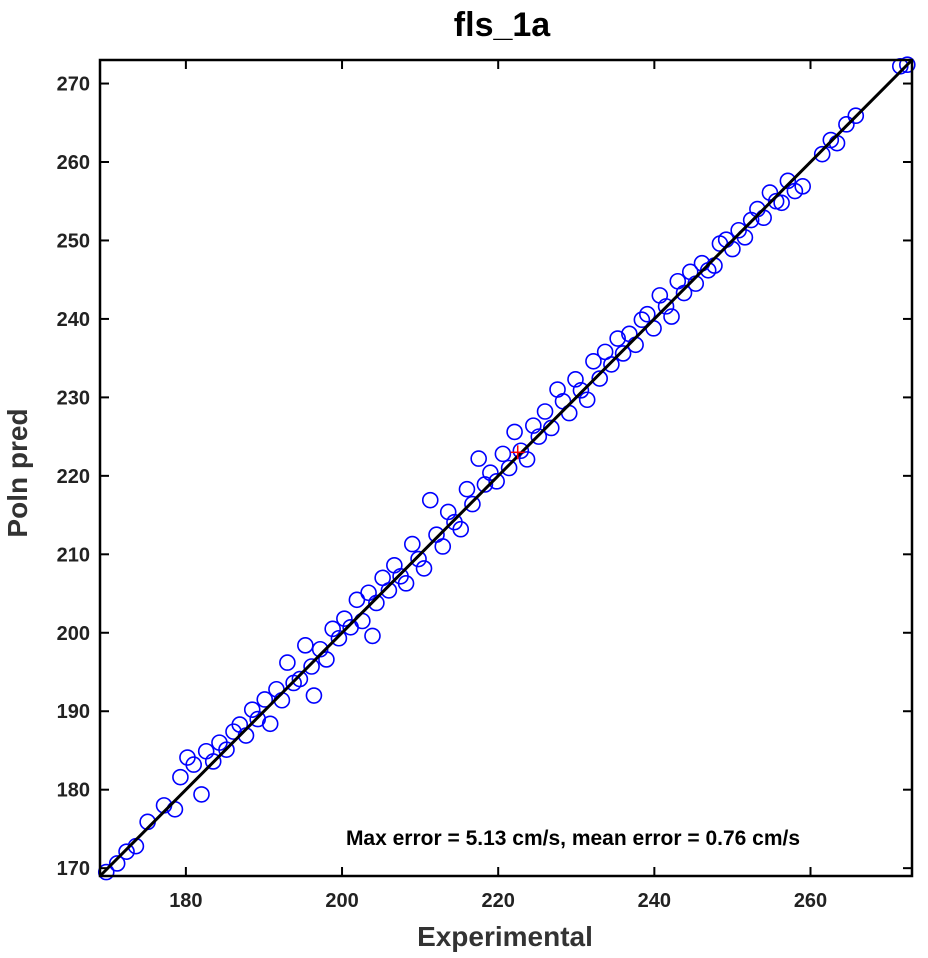  I want to click on x-axis-label: Experimental, so click(505, 936).